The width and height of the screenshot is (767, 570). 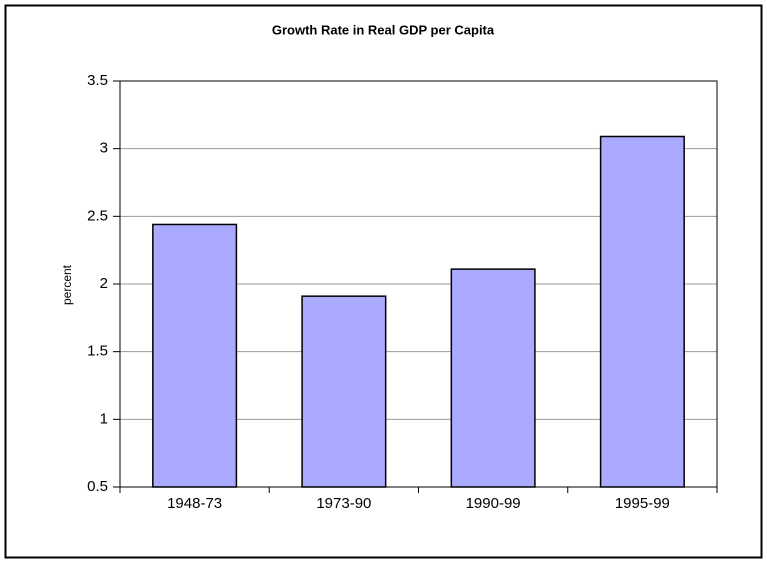 I want to click on x-tick-label: 1990-99, so click(x=493, y=503).